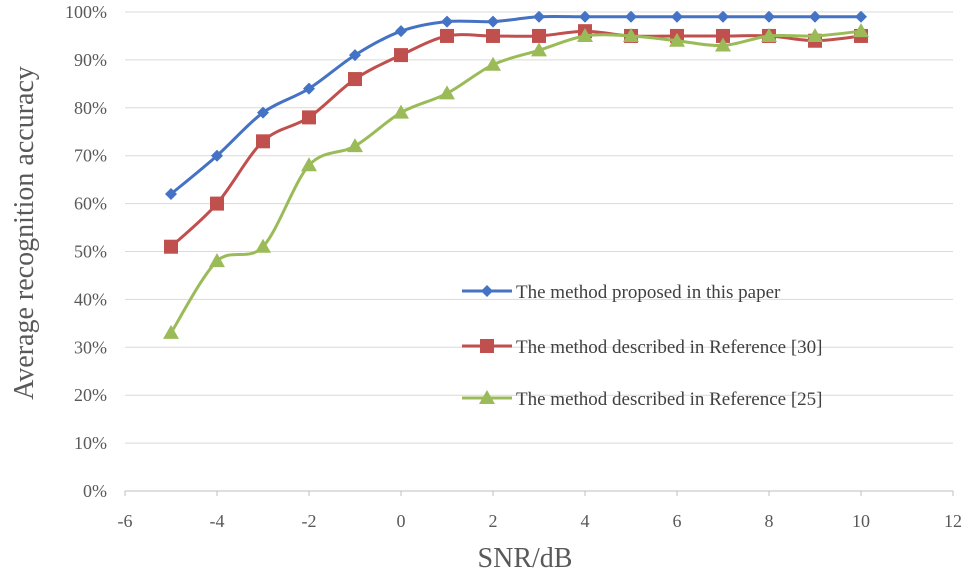  What do you see at coordinates (669, 399) in the screenshot?
I see `legend-label: The method described in Reference [25]` at bounding box center [669, 399].